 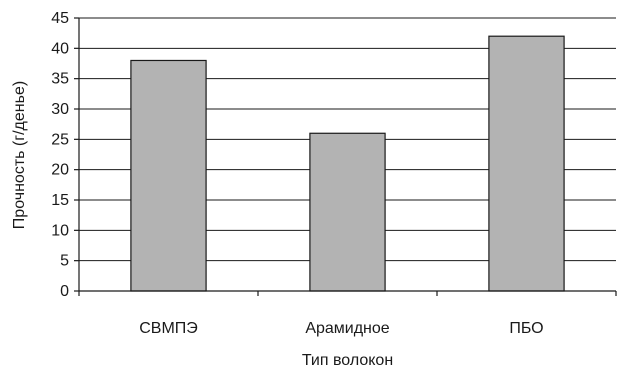 I want to click on y-tick-label-35: 35, so click(x=60, y=79).